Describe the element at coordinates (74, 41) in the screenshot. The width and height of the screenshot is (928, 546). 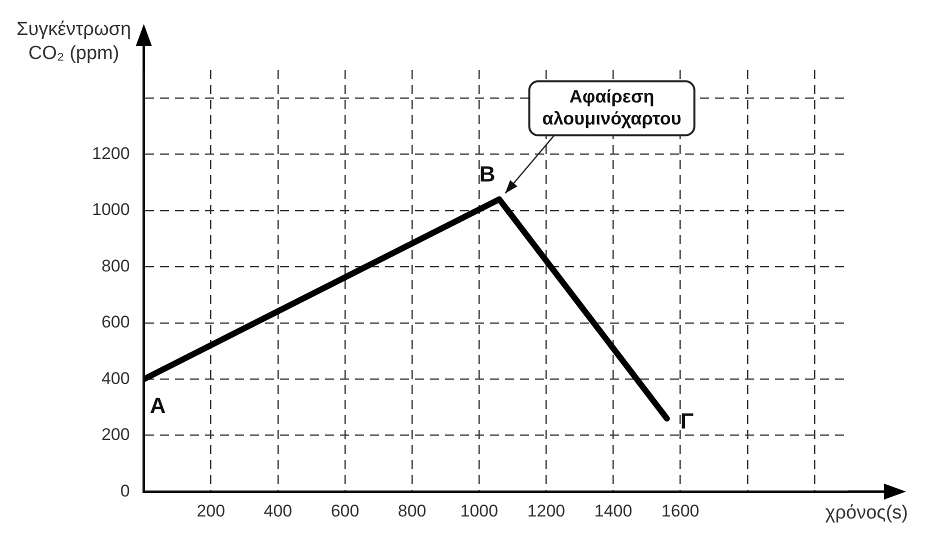
I see `y-axis-title: Συγκέντρωση CO₂ (ppm)` at that location.